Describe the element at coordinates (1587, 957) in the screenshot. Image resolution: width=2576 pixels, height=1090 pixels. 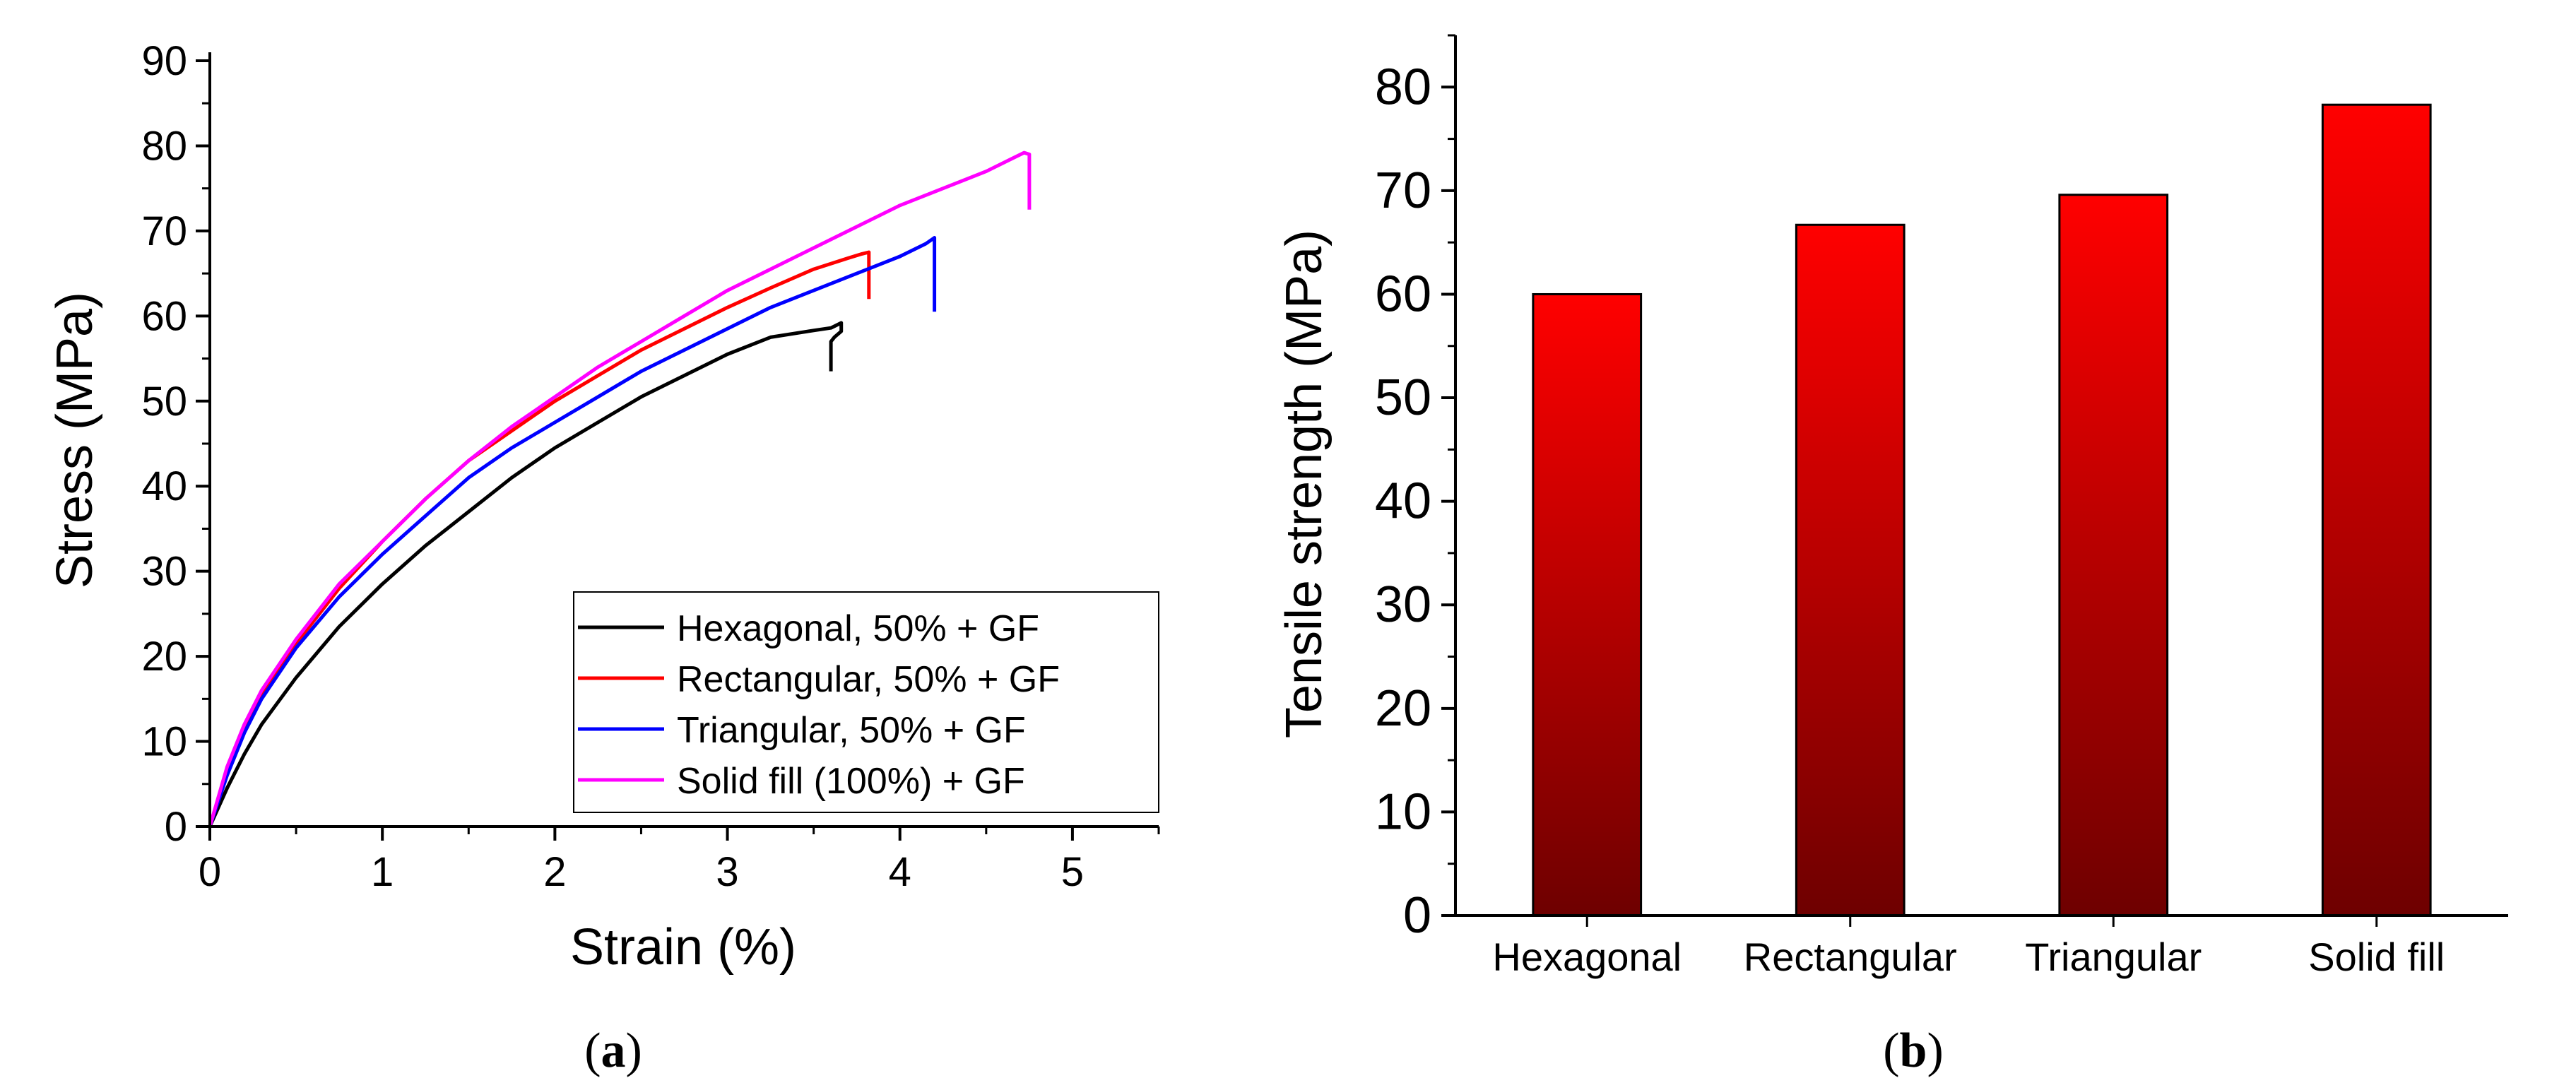
I see `x-category-label: Hexagonal` at that location.